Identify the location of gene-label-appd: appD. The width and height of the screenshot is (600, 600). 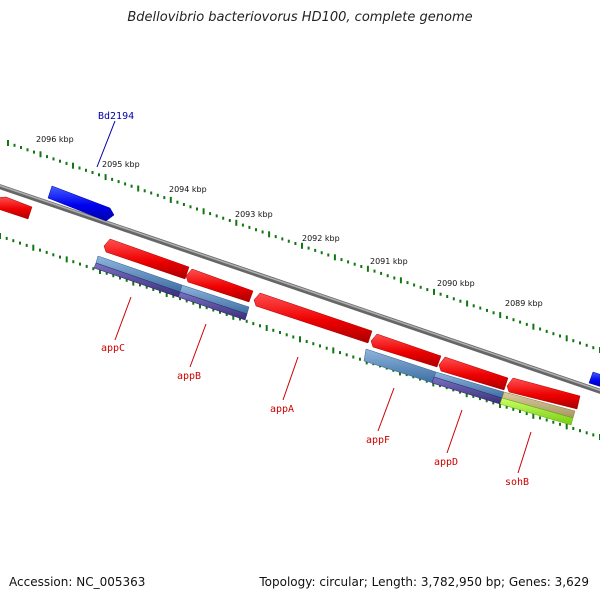
(446, 462).